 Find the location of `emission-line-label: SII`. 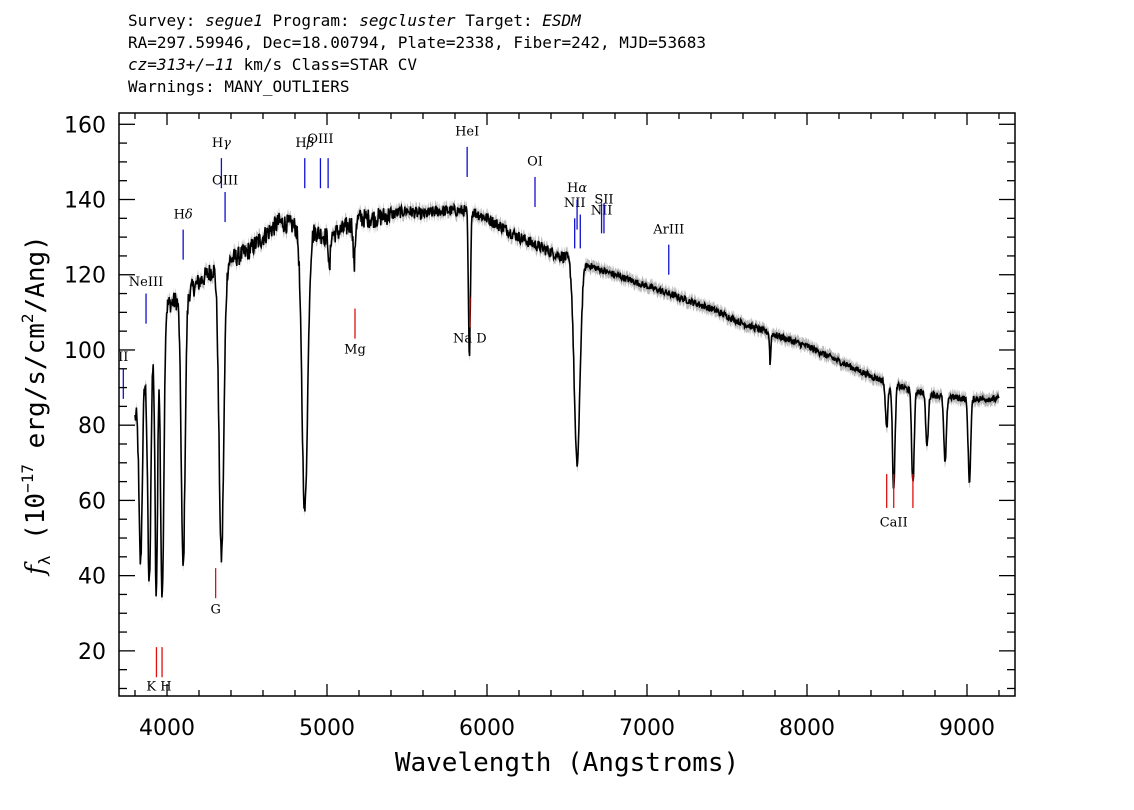

emission-line-label: SII is located at coordinates (603, 199).